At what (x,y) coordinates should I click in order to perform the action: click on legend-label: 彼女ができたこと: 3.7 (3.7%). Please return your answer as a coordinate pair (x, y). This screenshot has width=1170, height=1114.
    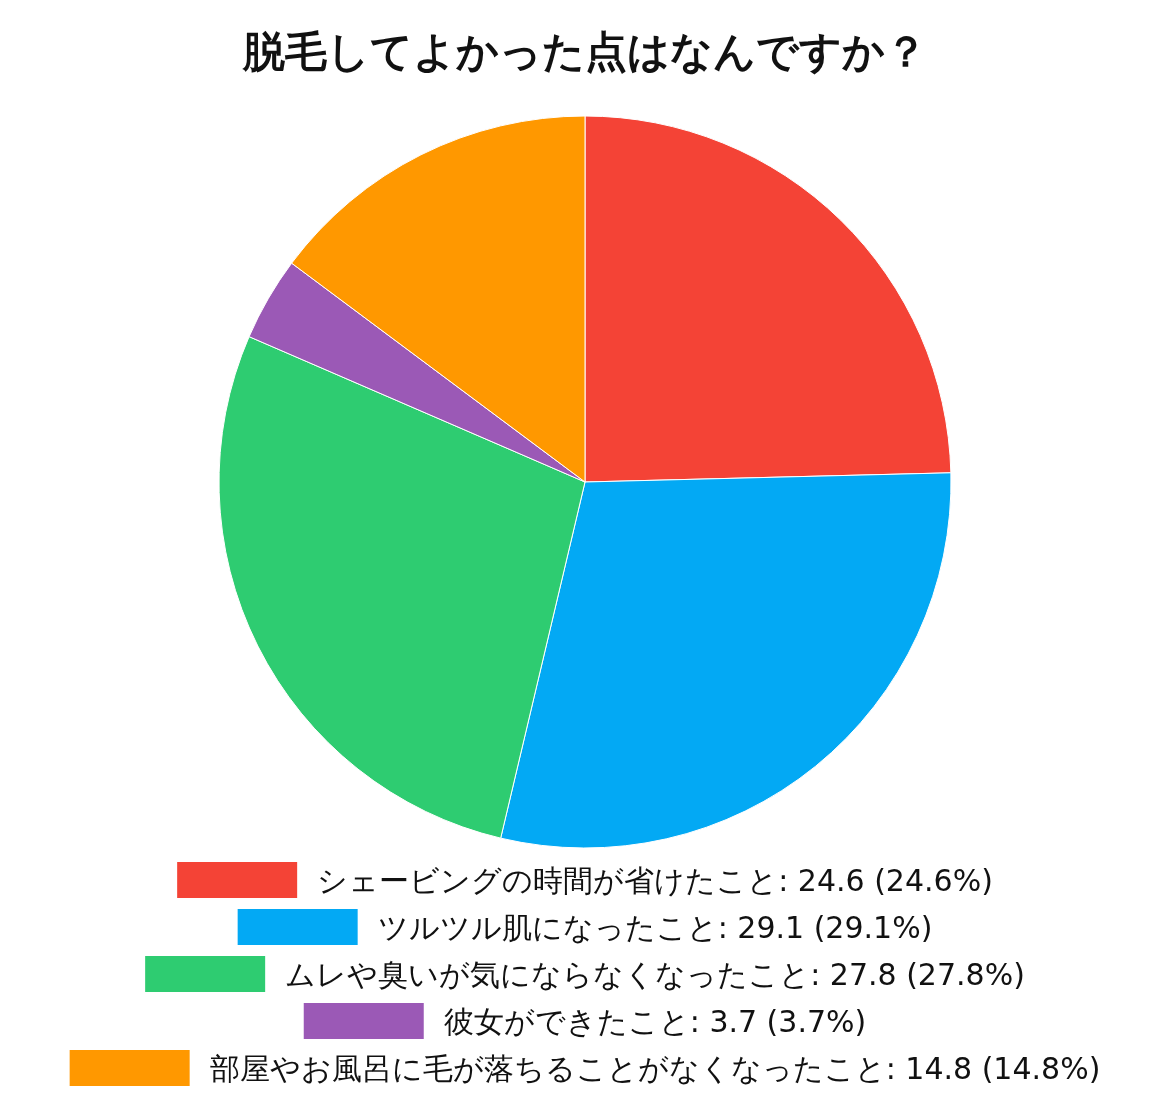
    Looking at the image, I should click on (655, 1021).